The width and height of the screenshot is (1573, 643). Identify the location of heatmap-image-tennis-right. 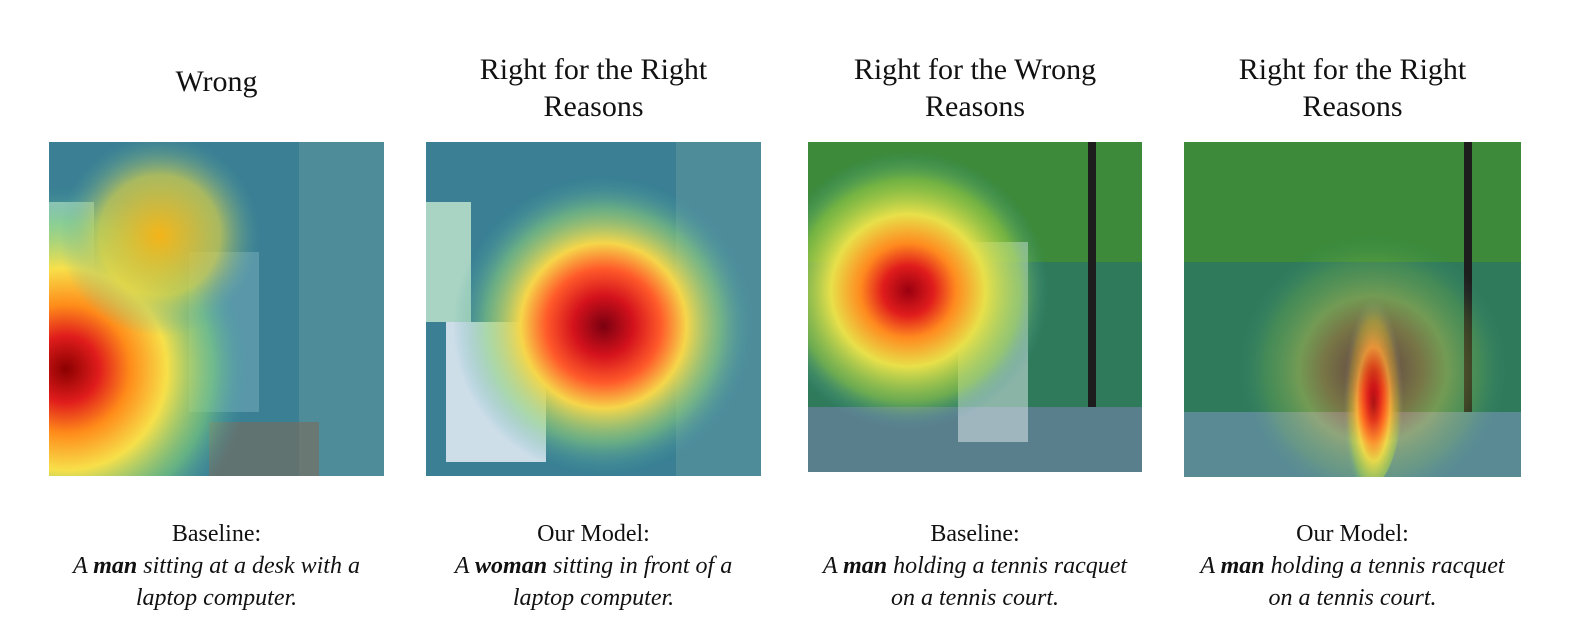
(1352, 309).